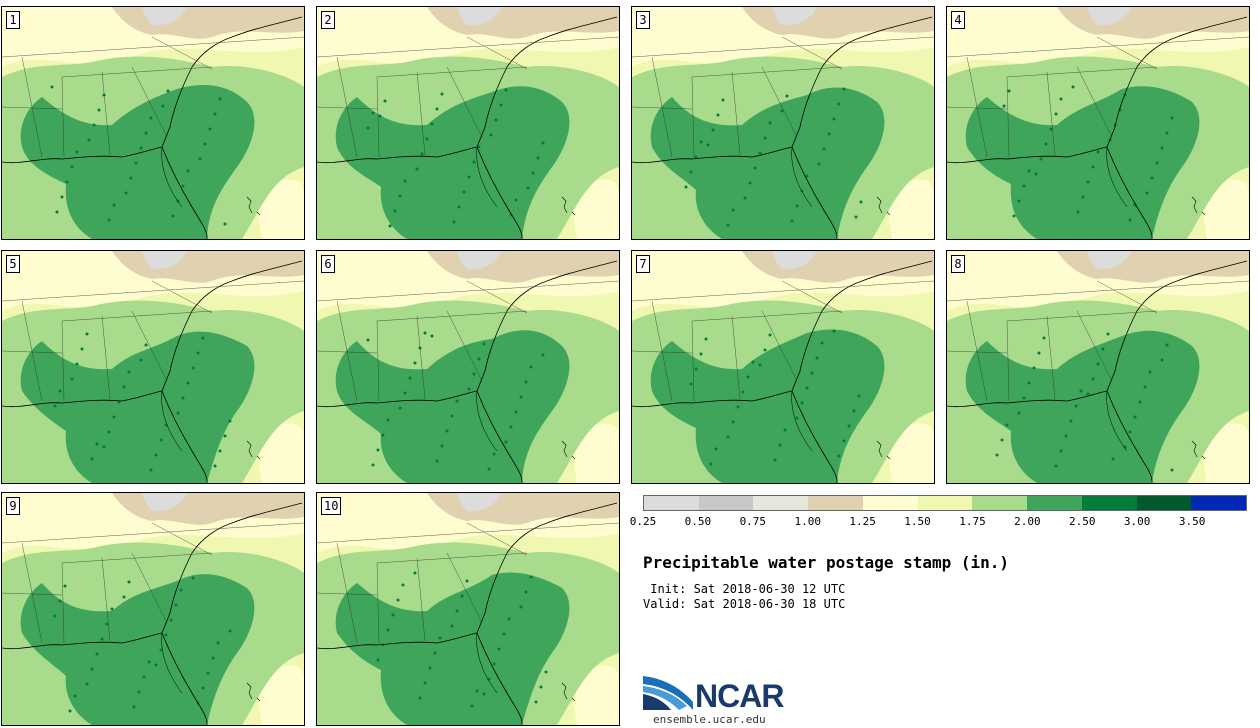  Describe the element at coordinates (972, 521) in the screenshot. I see `legend-tick-label: 1.75` at that location.